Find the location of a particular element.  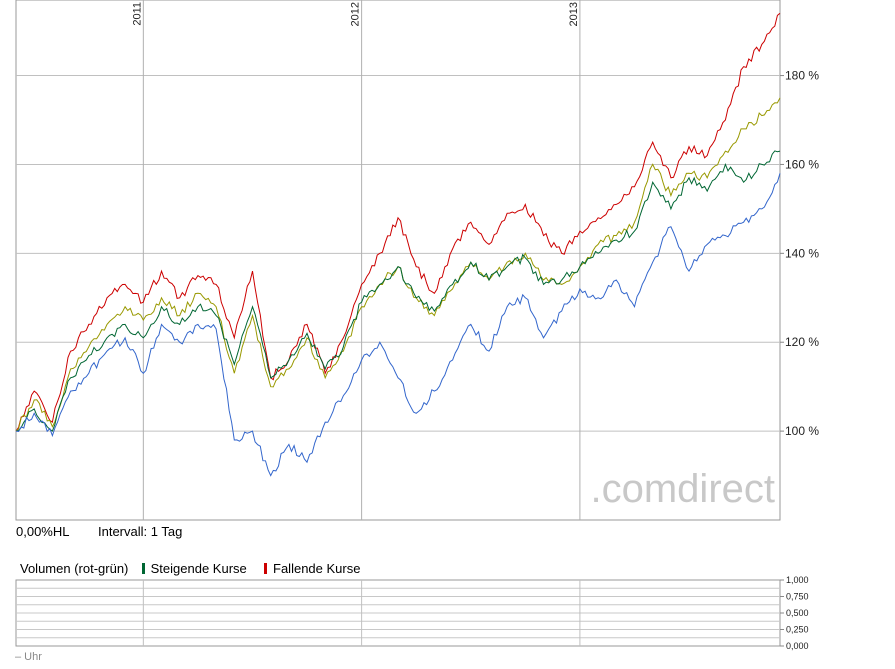

y-tick-label: 140 % is located at coordinates (802, 253).